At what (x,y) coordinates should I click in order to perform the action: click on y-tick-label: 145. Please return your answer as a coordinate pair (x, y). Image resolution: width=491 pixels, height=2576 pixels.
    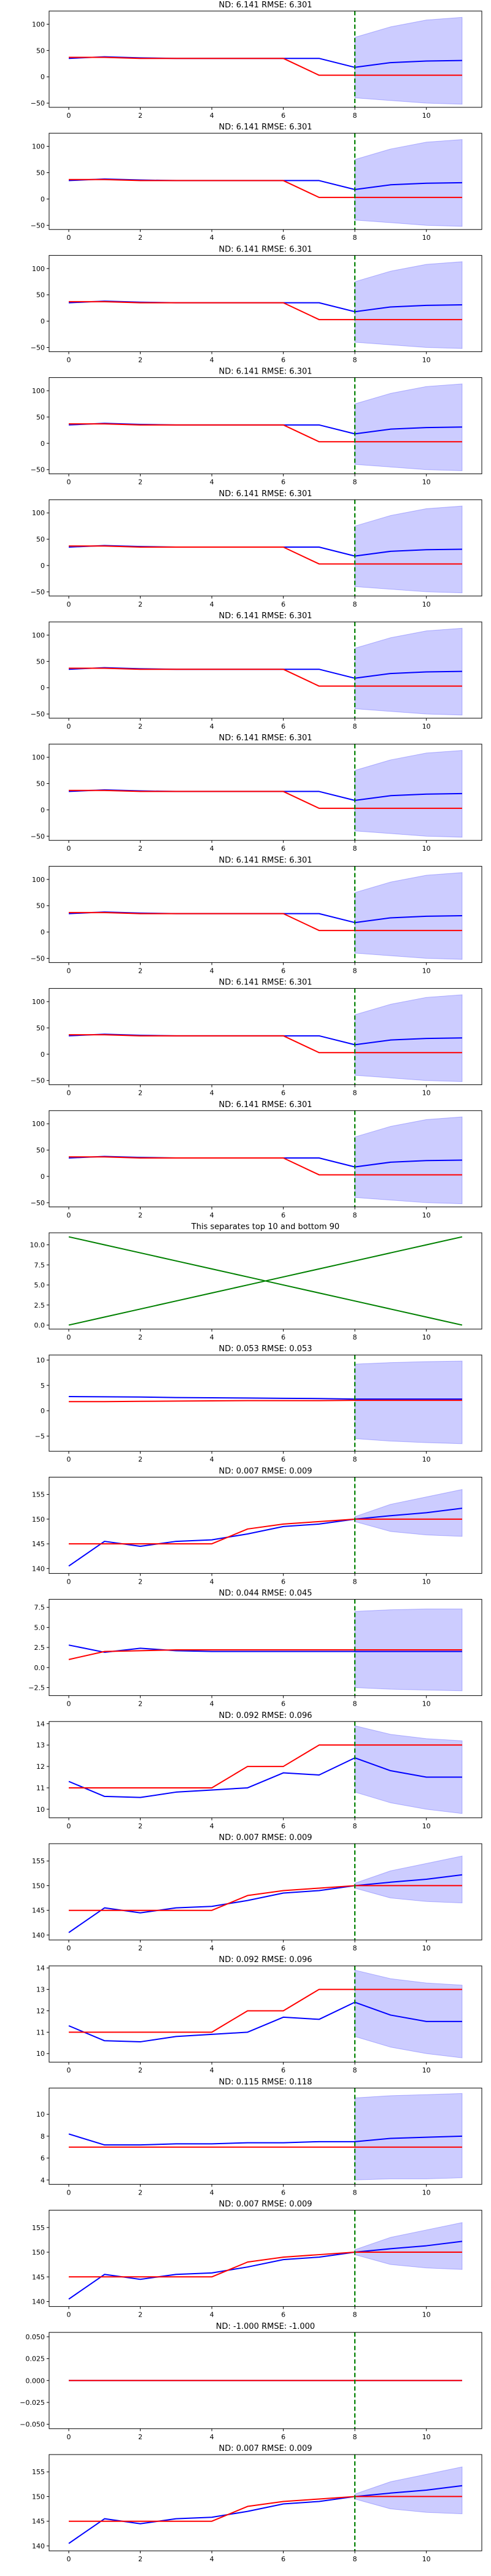
    Looking at the image, I should click on (39, 1911).